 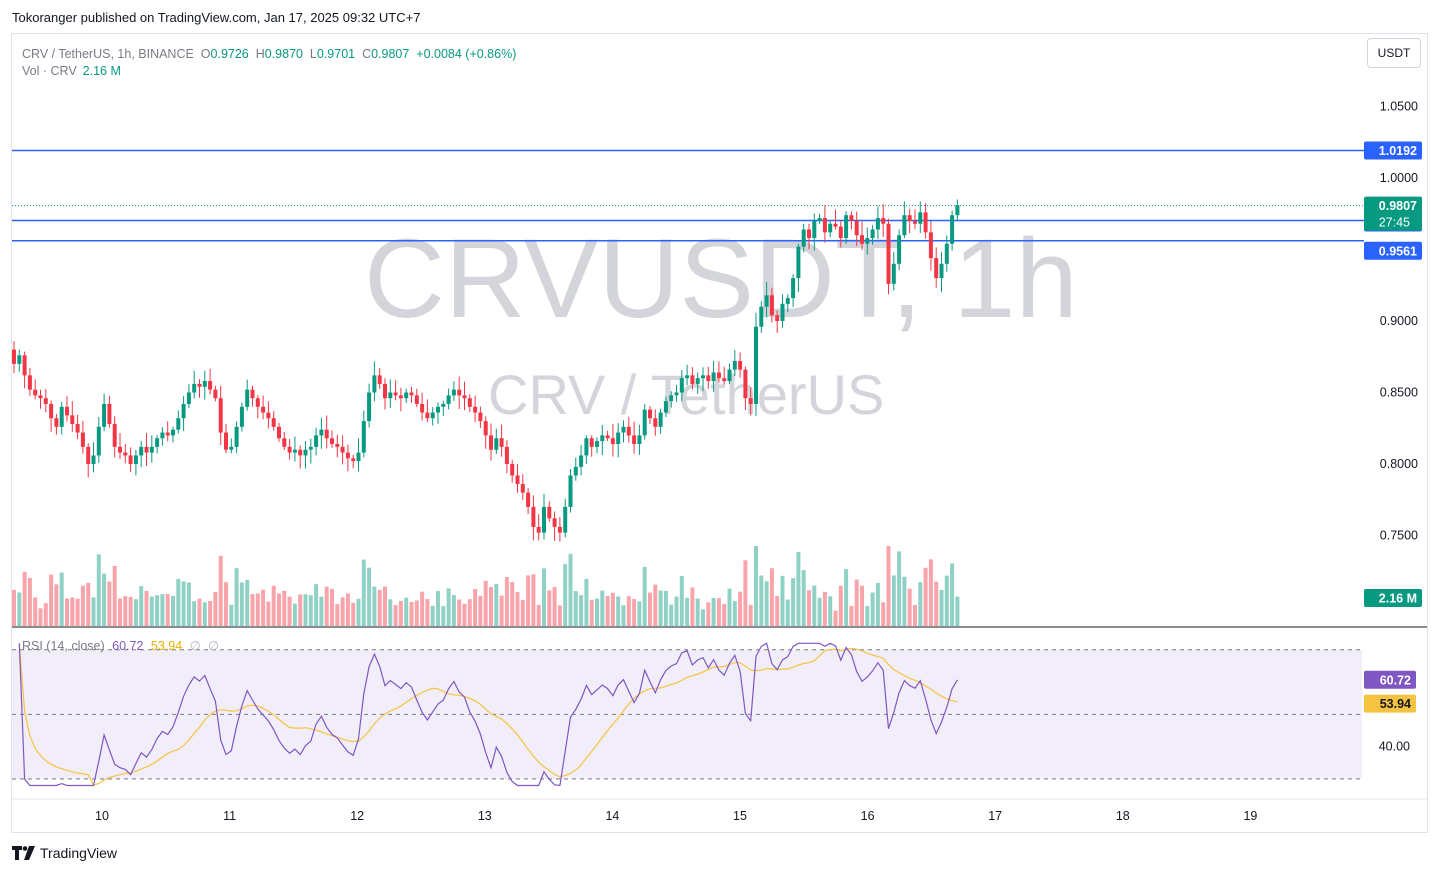 What do you see at coordinates (63, 646) in the screenshot?
I see `rsi-title: RSI (14, close)` at bounding box center [63, 646].